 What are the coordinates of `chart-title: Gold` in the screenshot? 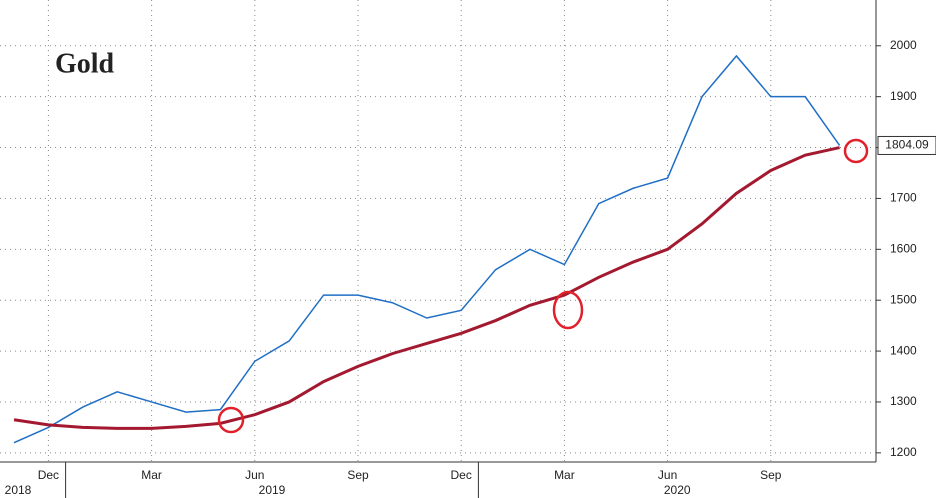 It's located at (85, 63).